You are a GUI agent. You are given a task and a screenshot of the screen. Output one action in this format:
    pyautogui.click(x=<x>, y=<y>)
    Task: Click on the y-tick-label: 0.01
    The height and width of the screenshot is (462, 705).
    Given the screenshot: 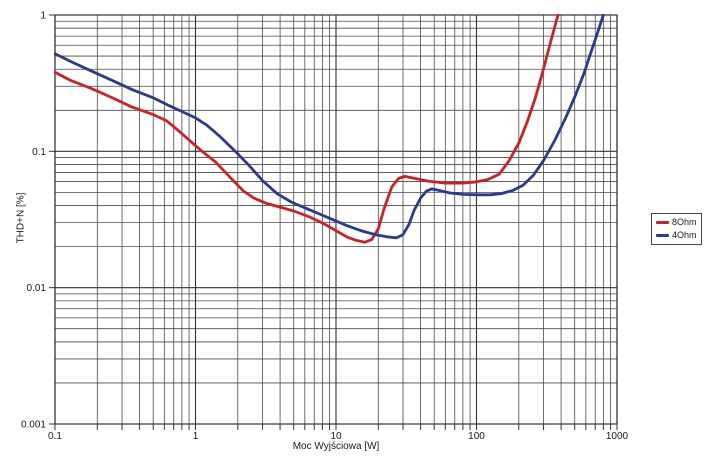 What is the action you would take?
    pyautogui.click(x=37, y=288)
    